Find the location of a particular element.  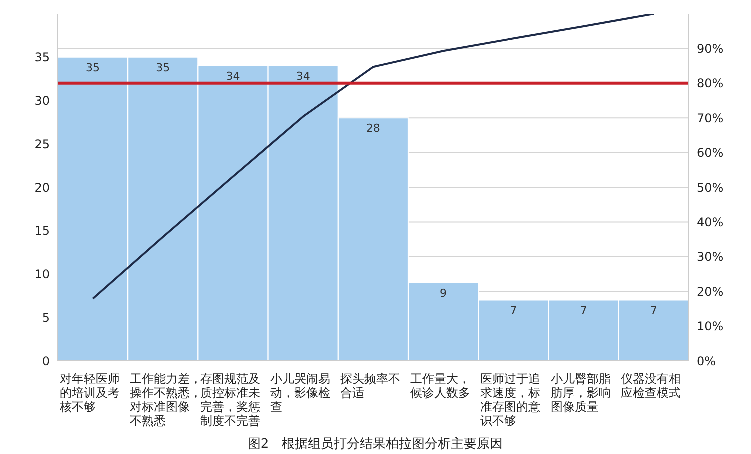

y2-tick-label: 20% is located at coordinates (710, 291).